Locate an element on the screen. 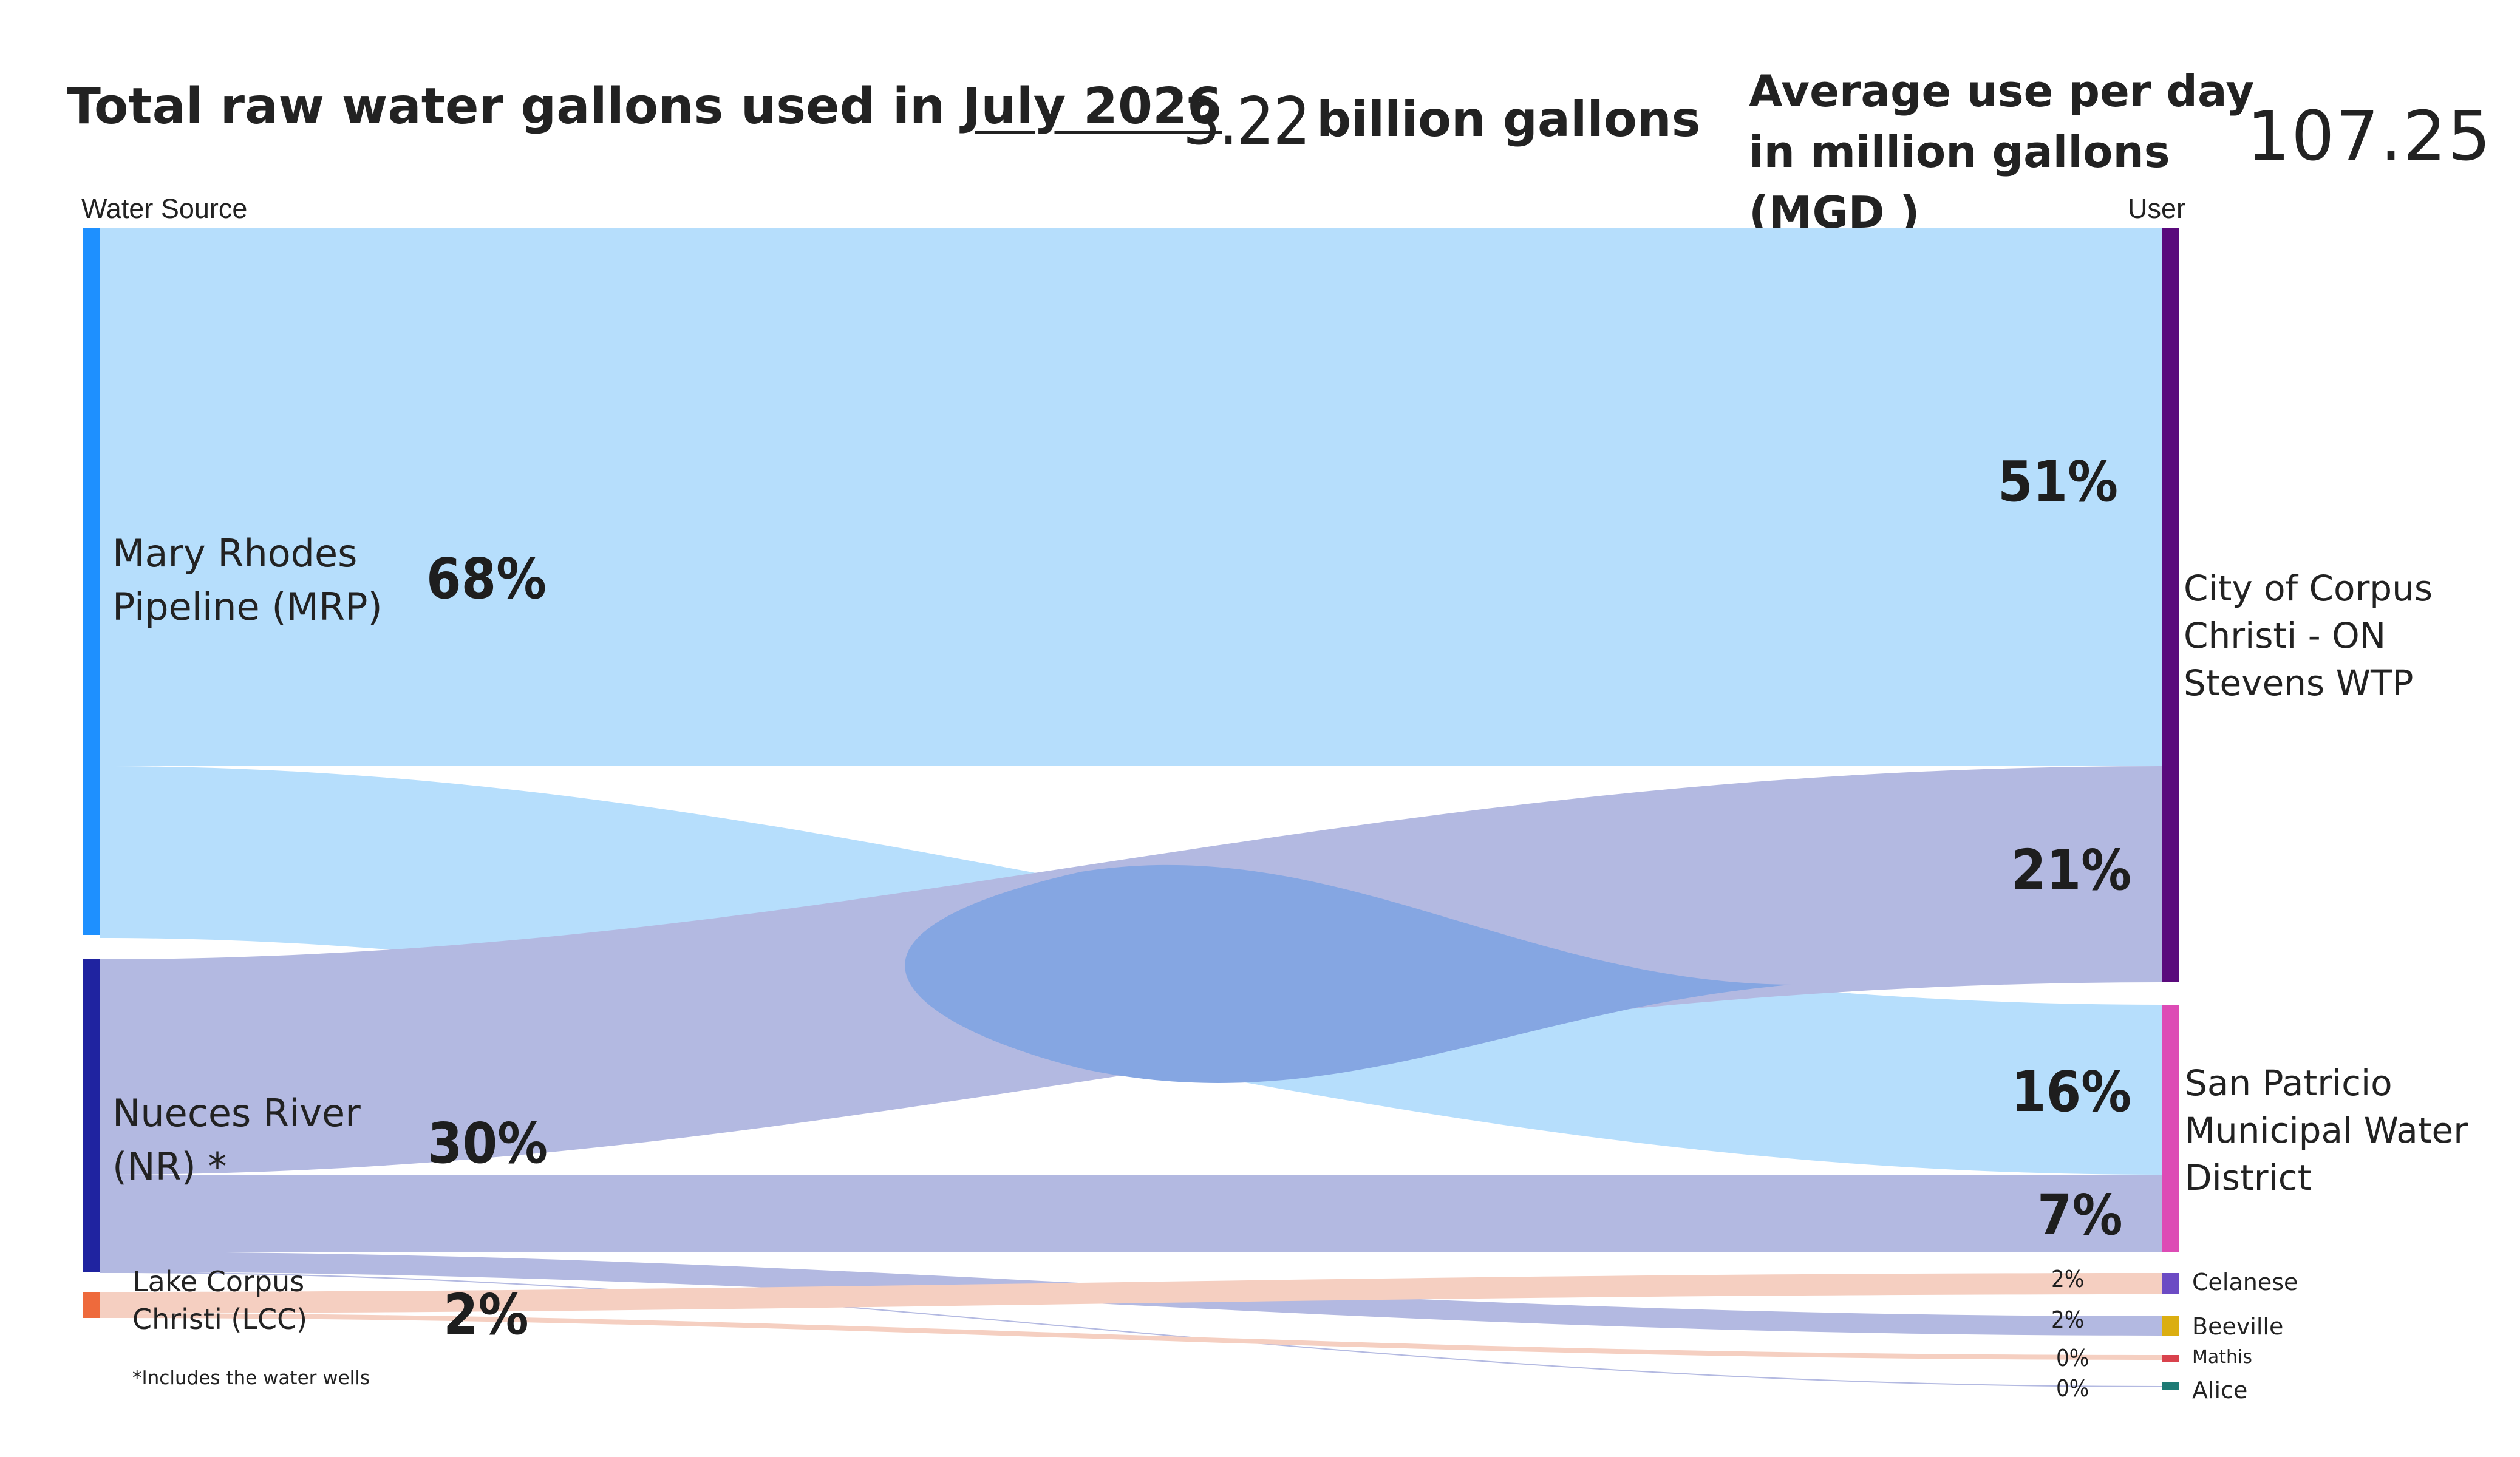  node-nr is located at coordinates (91, 1115).